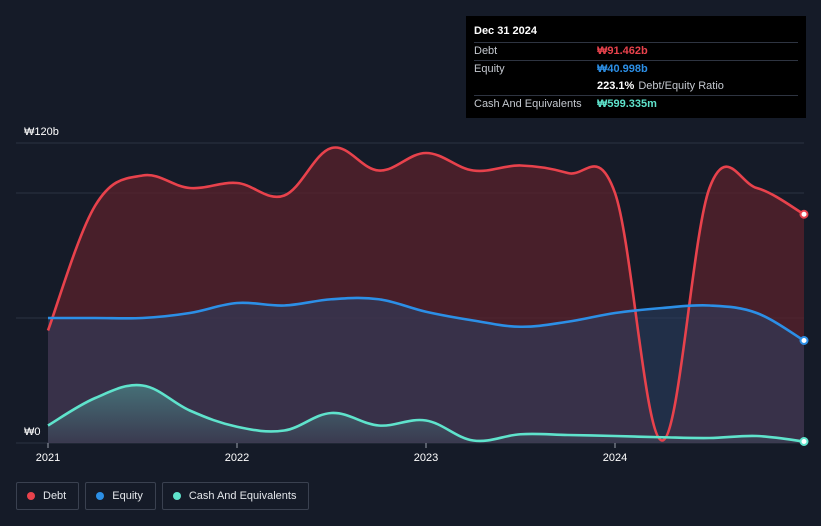 This screenshot has width=821, height=526. What do you see at coordinates (426, 458) in the screenshot?
I see `x-tick-label: 2023` at bounding box center [426, 458].